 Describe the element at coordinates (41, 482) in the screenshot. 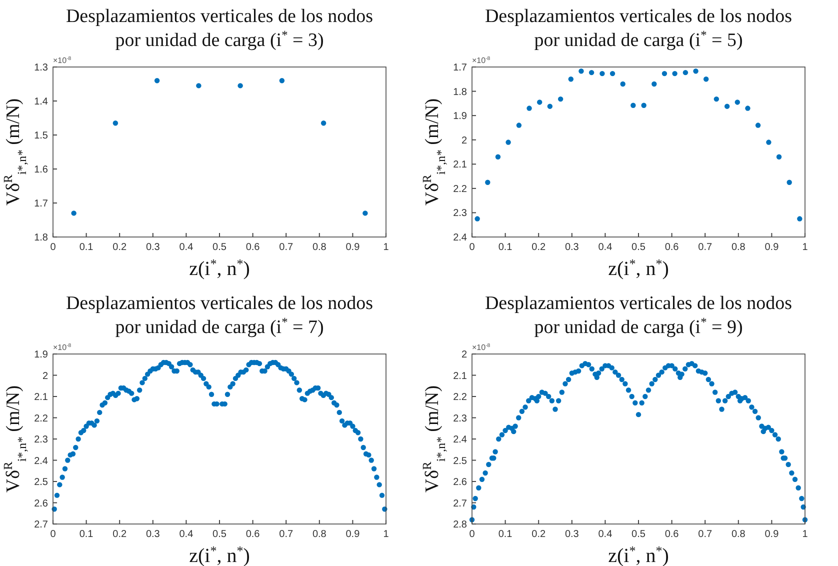

I see `y-tick-label: 2.5` at that location.